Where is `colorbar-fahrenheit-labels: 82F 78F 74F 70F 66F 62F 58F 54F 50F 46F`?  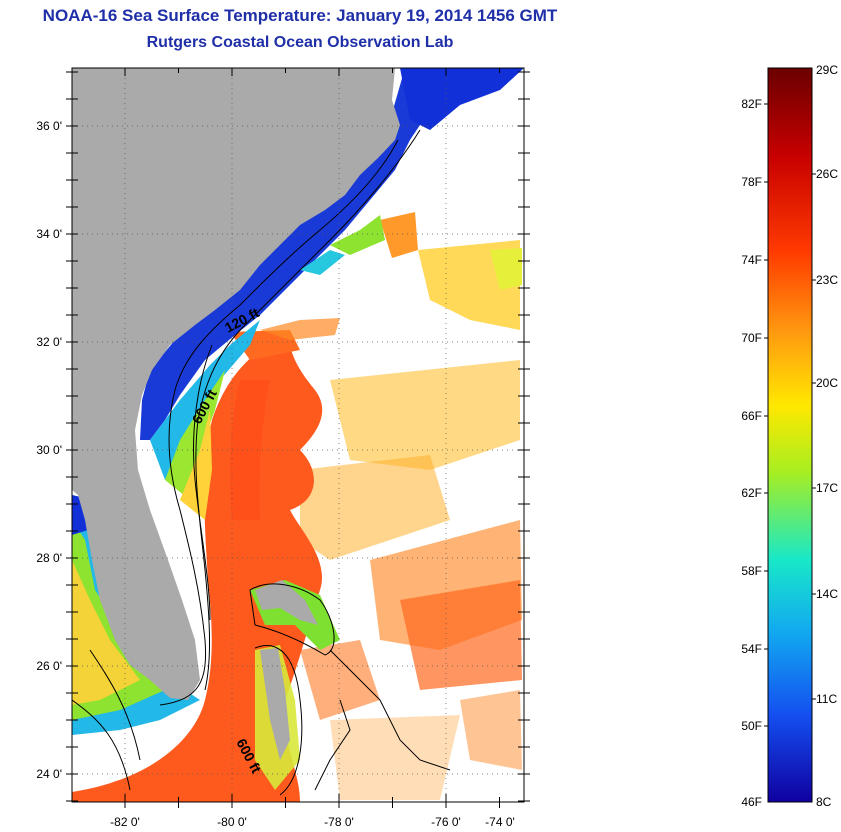 colorbar-fahrenheit-labels: 82F 78F 74F 70F 66F 62F 58F 54F 50F 46F is located at coordinates (751, 453).